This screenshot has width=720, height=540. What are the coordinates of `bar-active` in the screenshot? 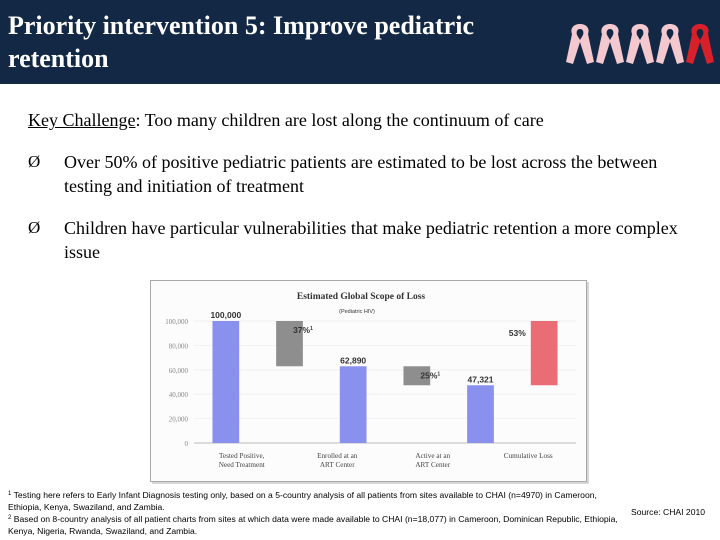 It's located at (480, 414).